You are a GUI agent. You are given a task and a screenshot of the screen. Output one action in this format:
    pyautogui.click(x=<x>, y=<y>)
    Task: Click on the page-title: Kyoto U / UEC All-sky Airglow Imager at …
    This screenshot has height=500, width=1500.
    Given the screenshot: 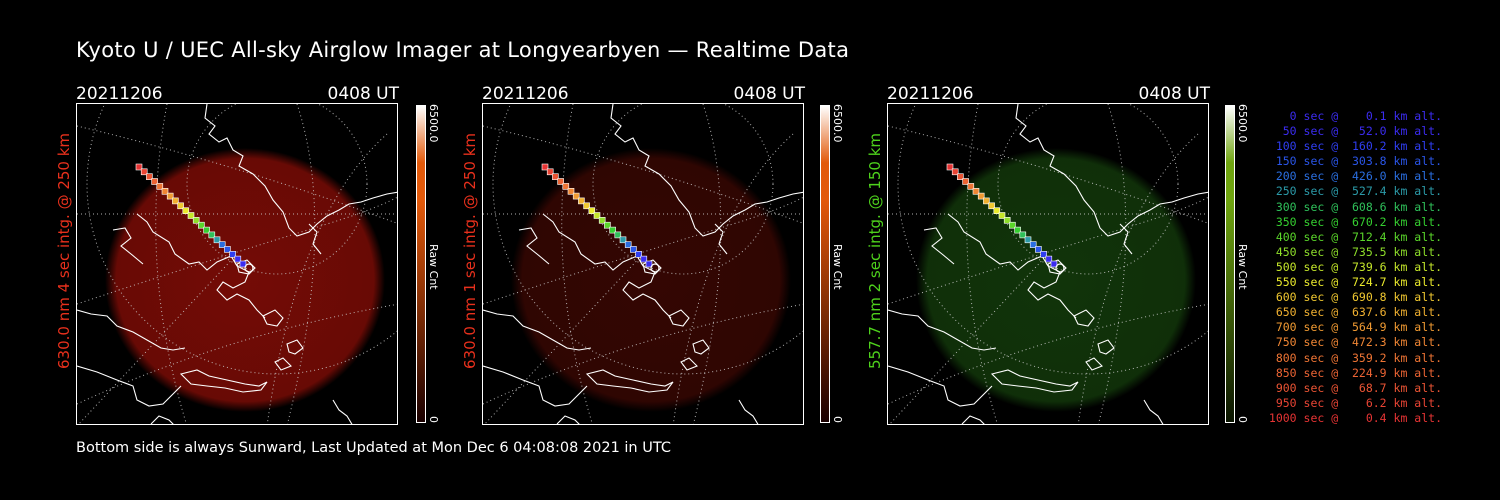 What is the action you would take?
    pyautogui.click(x=463, y=50)
    